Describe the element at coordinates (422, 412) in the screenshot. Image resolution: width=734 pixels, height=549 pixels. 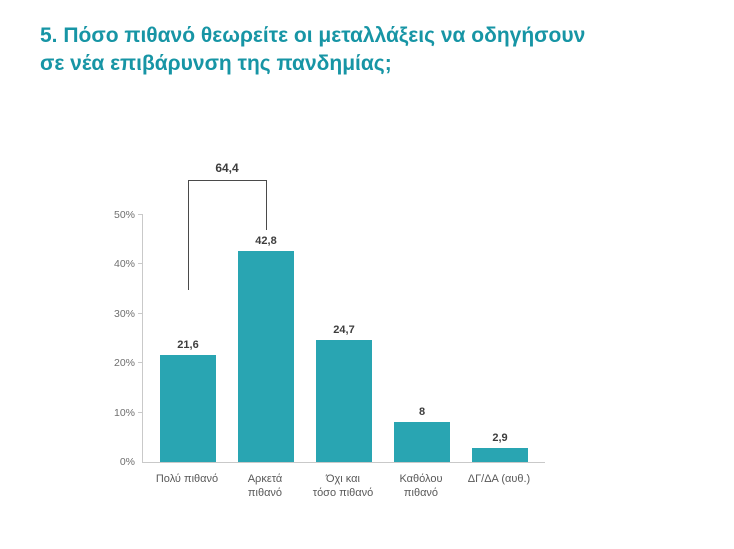
I see `bar-value-label: 8` at that location.